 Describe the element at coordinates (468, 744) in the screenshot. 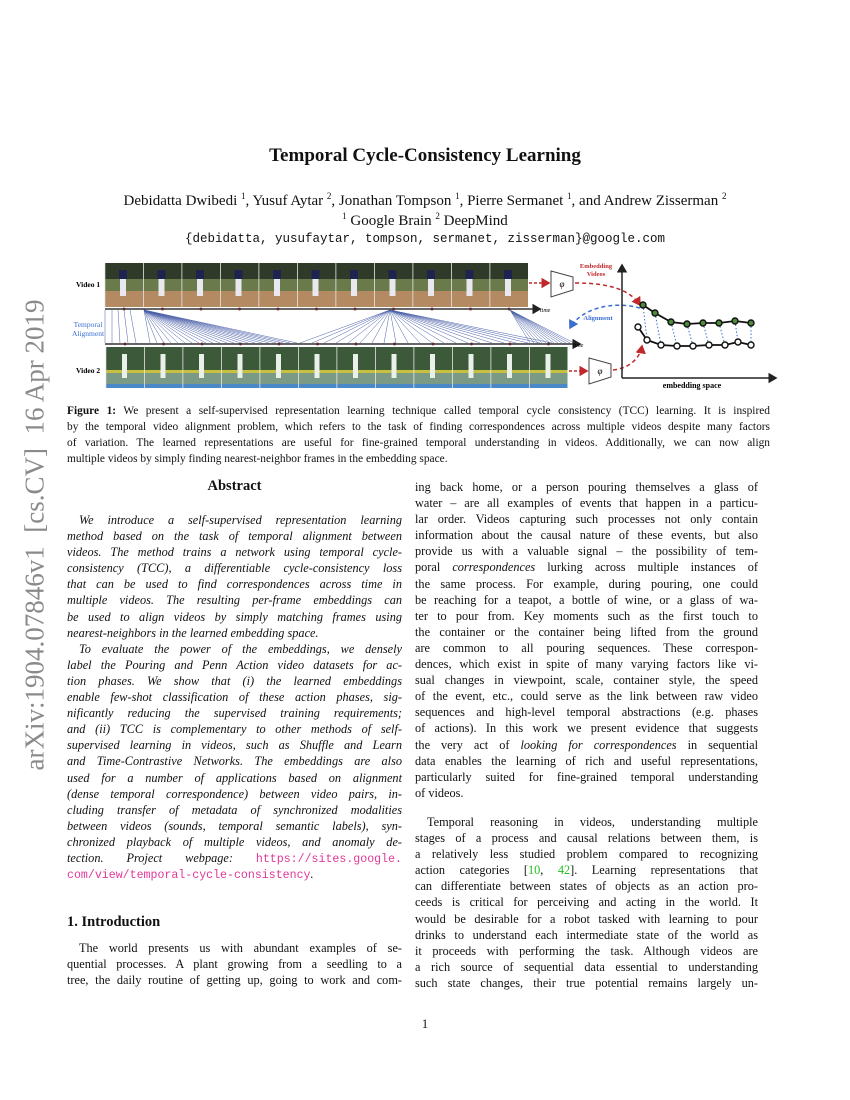

I see `text-span: the very act of` at that location.